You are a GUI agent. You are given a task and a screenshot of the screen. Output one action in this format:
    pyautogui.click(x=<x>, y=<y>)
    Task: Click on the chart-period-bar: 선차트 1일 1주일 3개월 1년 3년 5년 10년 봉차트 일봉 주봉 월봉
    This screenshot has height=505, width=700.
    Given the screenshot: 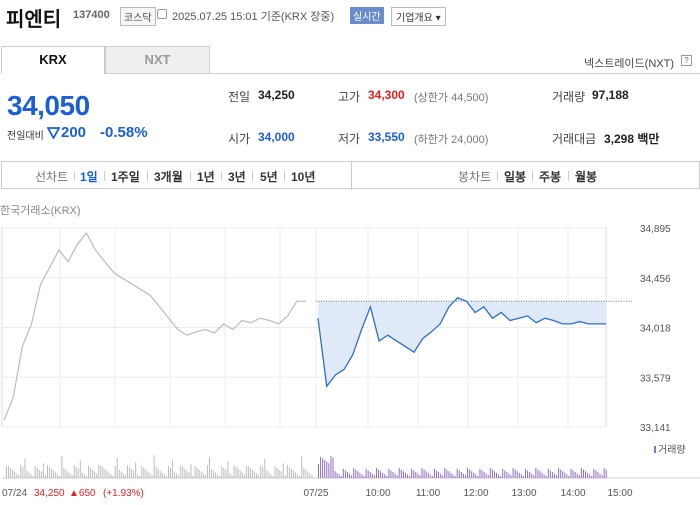 What is the action you would take?
    pyautogui.click(x=350, y=175)
    